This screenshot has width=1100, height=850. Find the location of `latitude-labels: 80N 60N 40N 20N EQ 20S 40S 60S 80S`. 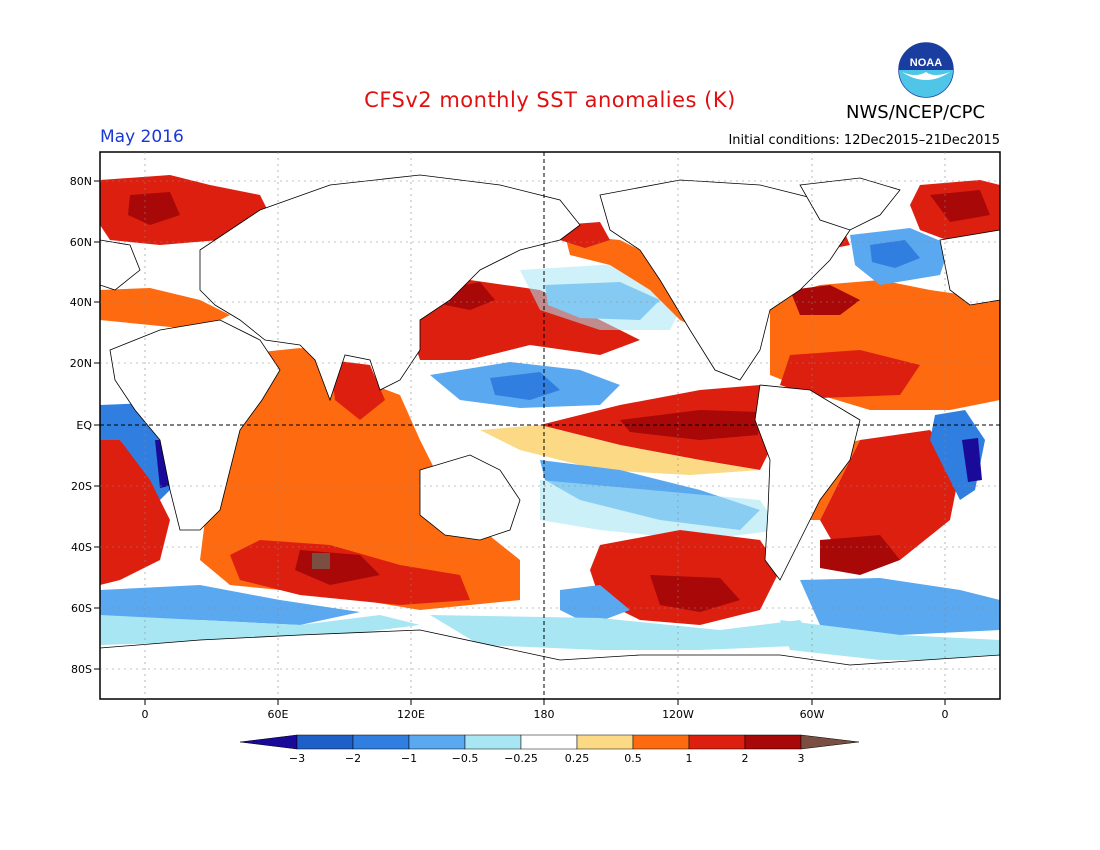

latitude-labels: 80N 60N 40N 20N EQ 20S 40S 60S 80S is located at coordinates (81, 425).